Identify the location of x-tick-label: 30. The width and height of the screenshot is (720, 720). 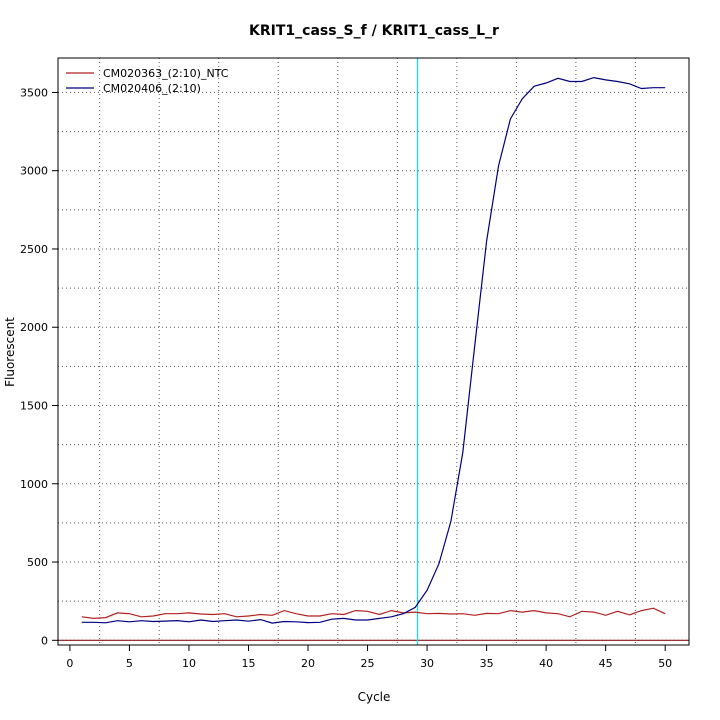
(427, 663).